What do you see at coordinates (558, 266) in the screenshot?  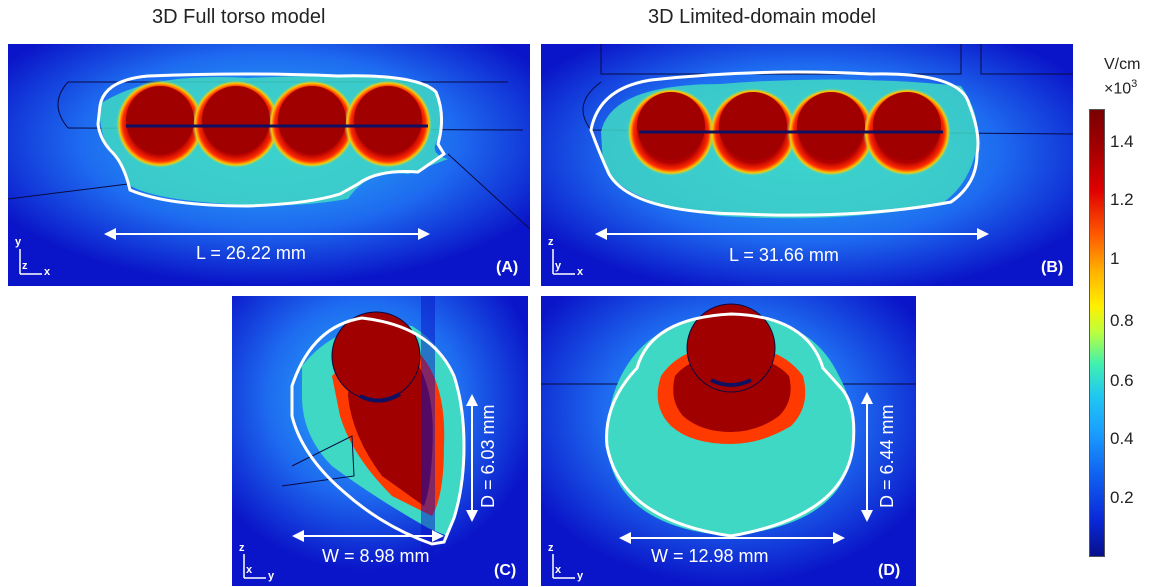 I see `panel-b-axis-o: y` at bounding box center [558, 266].